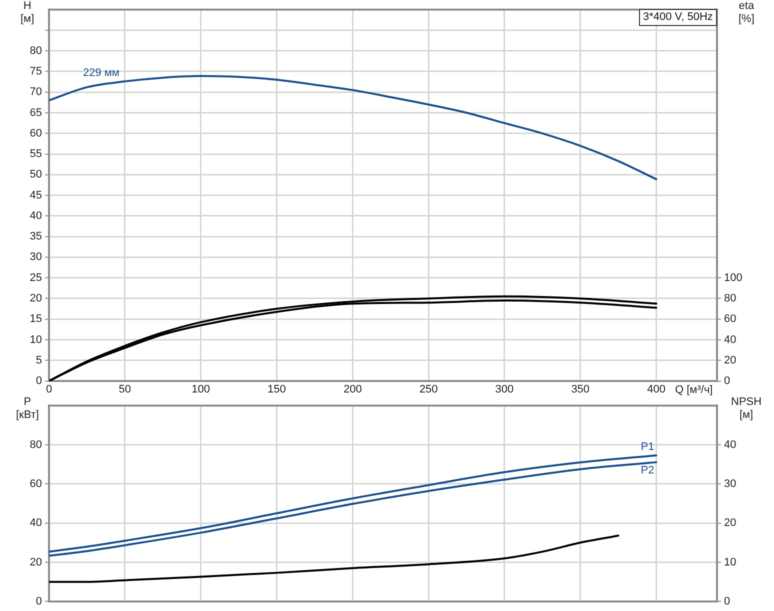  What do you see at coordinates (36, 195) in the screenshot?
I see `y-tick-label: 45` at bounding box center [36, 195].